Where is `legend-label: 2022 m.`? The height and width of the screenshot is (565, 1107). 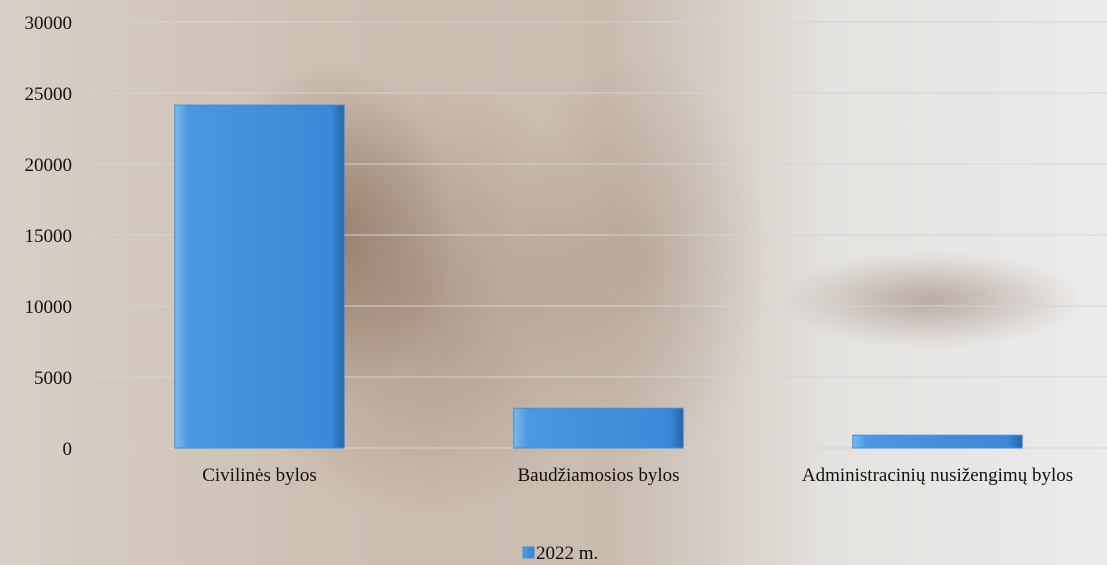 legend-label: 2022 m. is located at coordinates (567, 553).